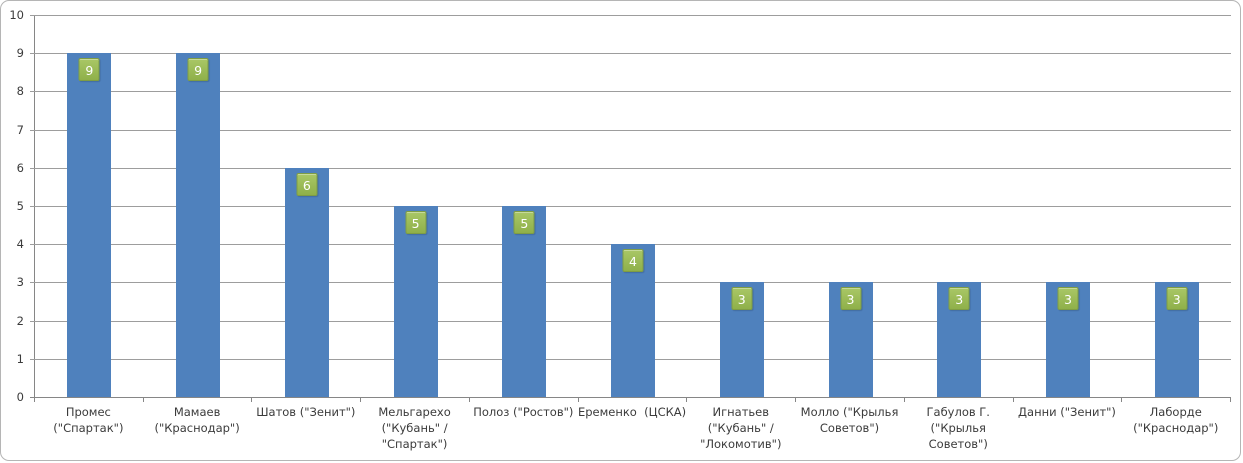  I want to click on category-label-line: ("Крылья, so click(958, 428).